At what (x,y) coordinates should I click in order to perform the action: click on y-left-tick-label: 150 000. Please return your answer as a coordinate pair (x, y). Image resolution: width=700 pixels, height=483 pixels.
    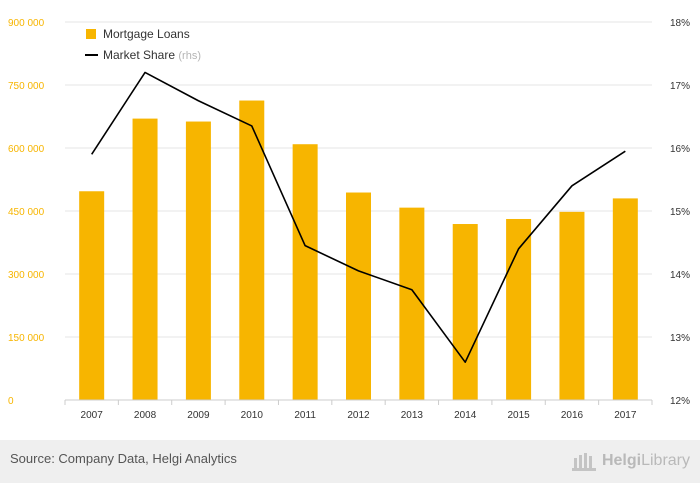
    Looking at the image, I should click on (26, 338).